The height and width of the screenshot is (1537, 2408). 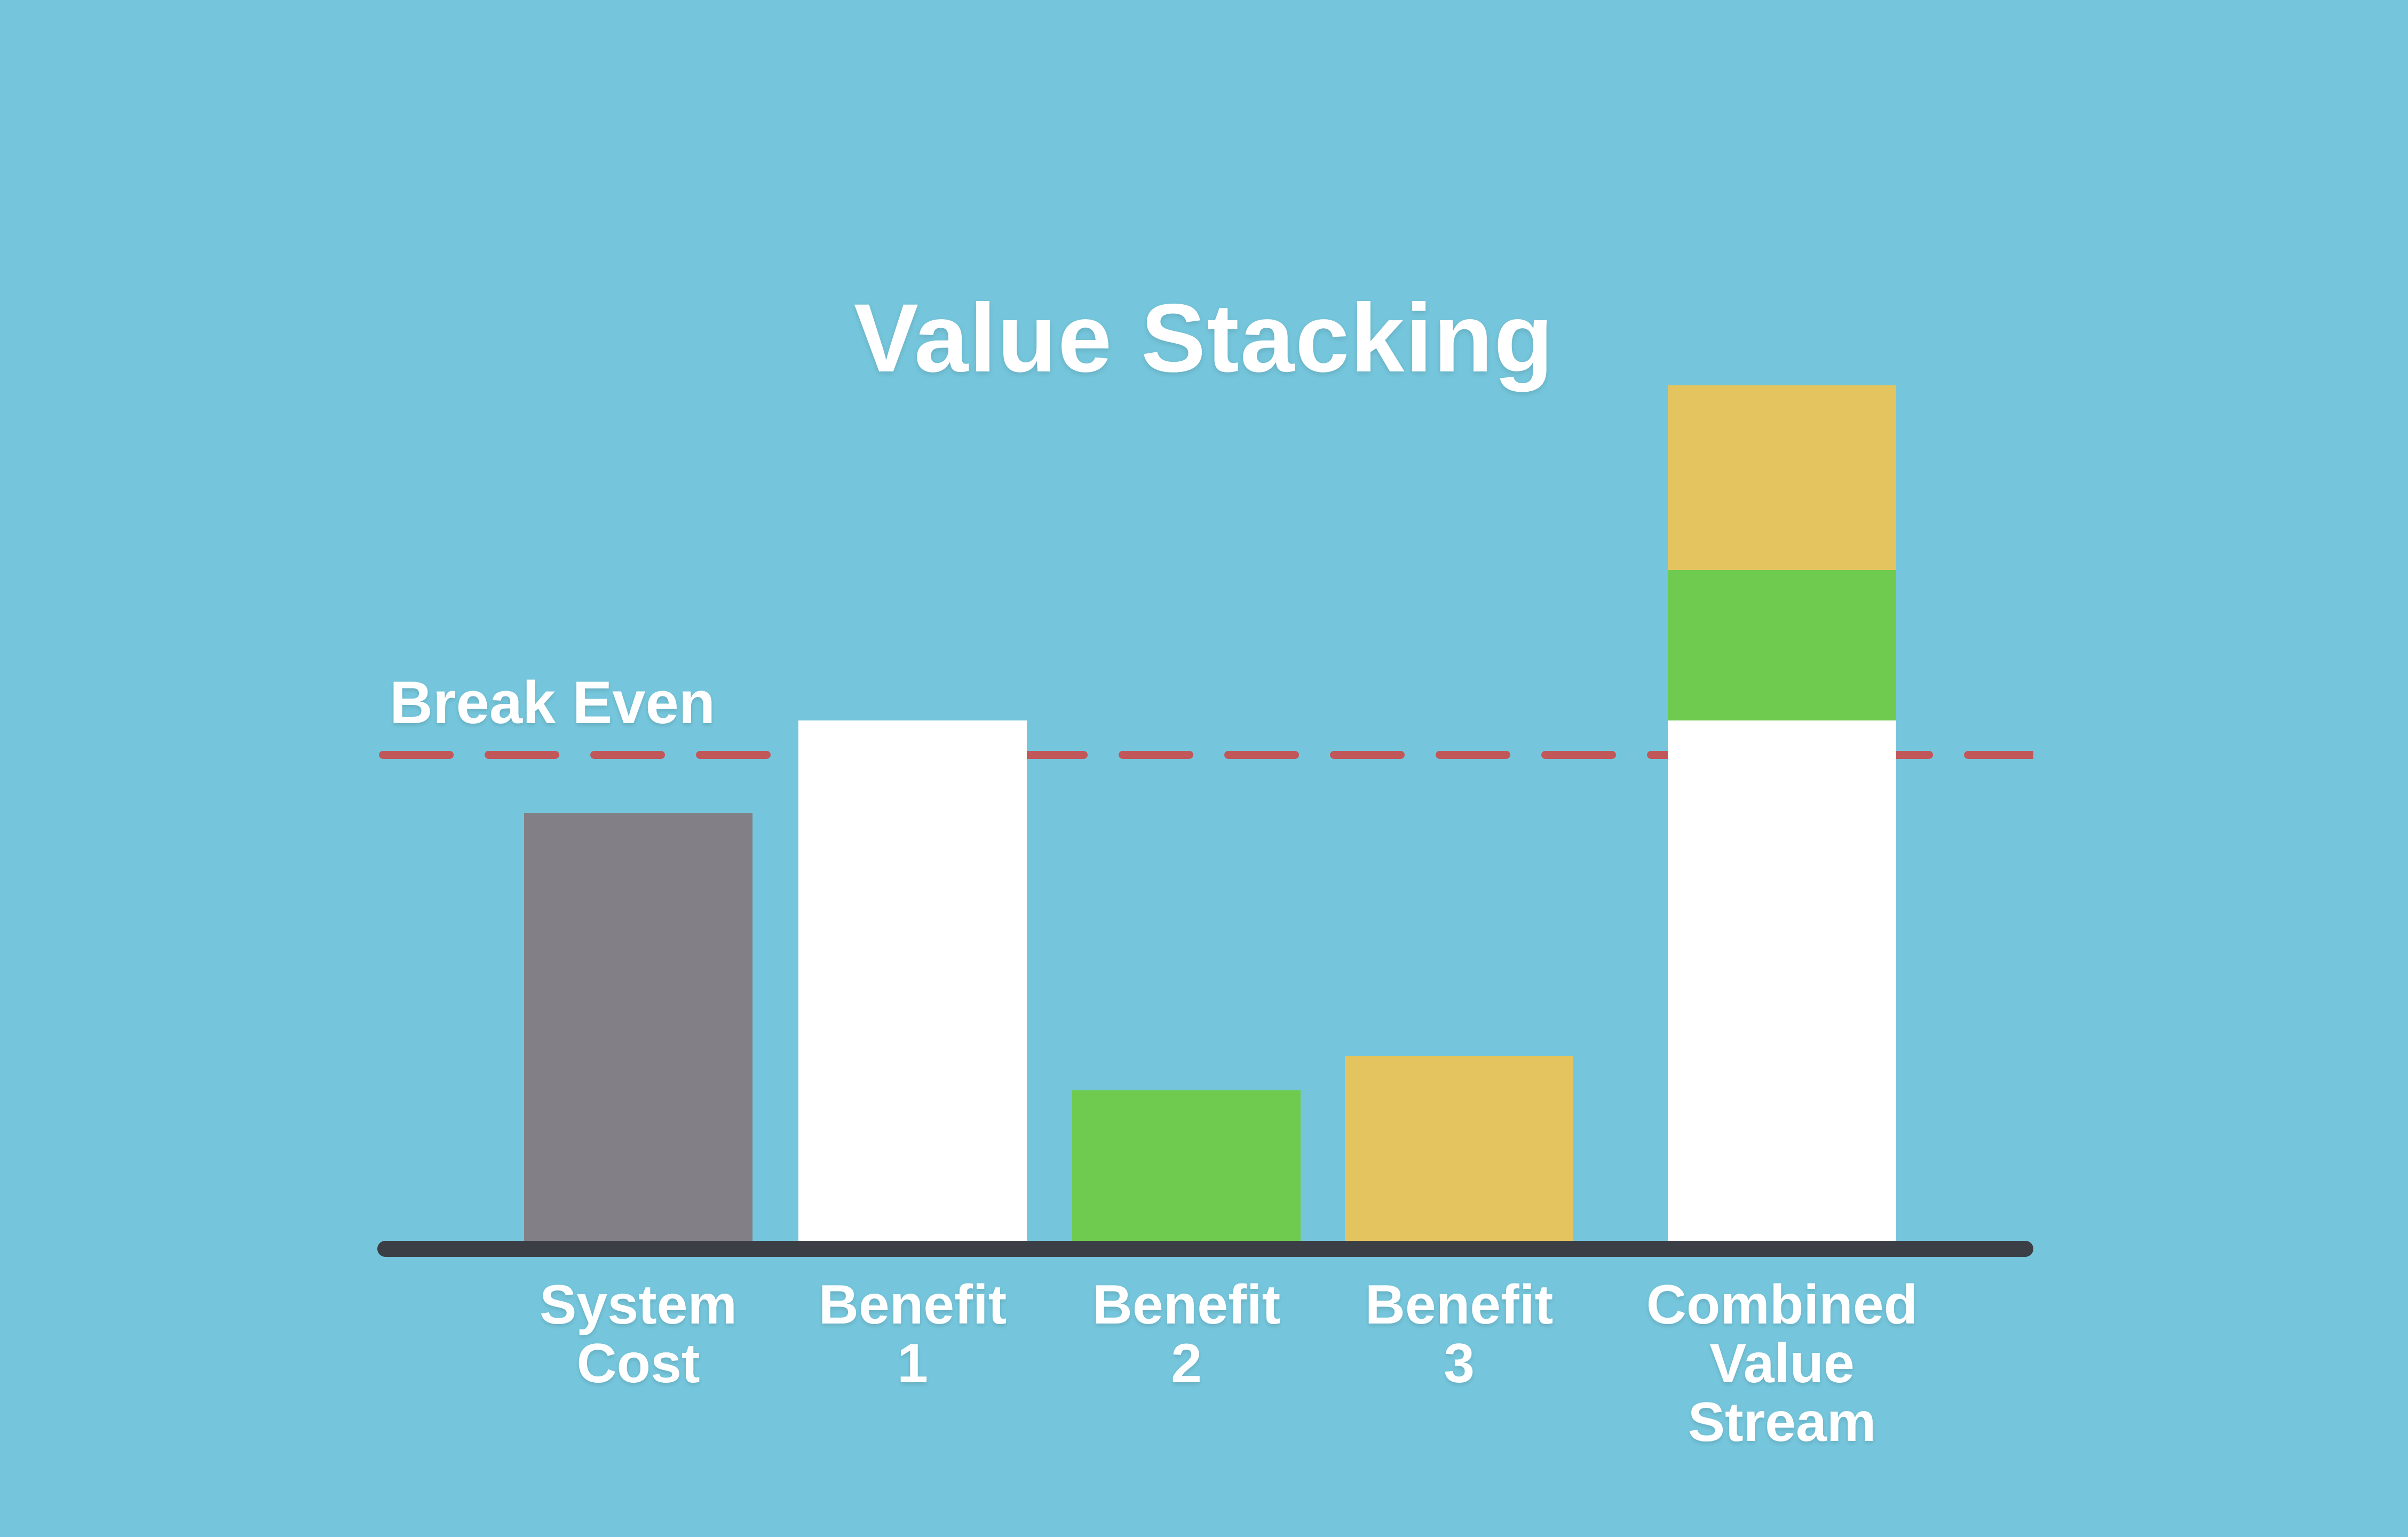 I want to click on bar-label-line: Combined, so click(x=1782, y=1305).